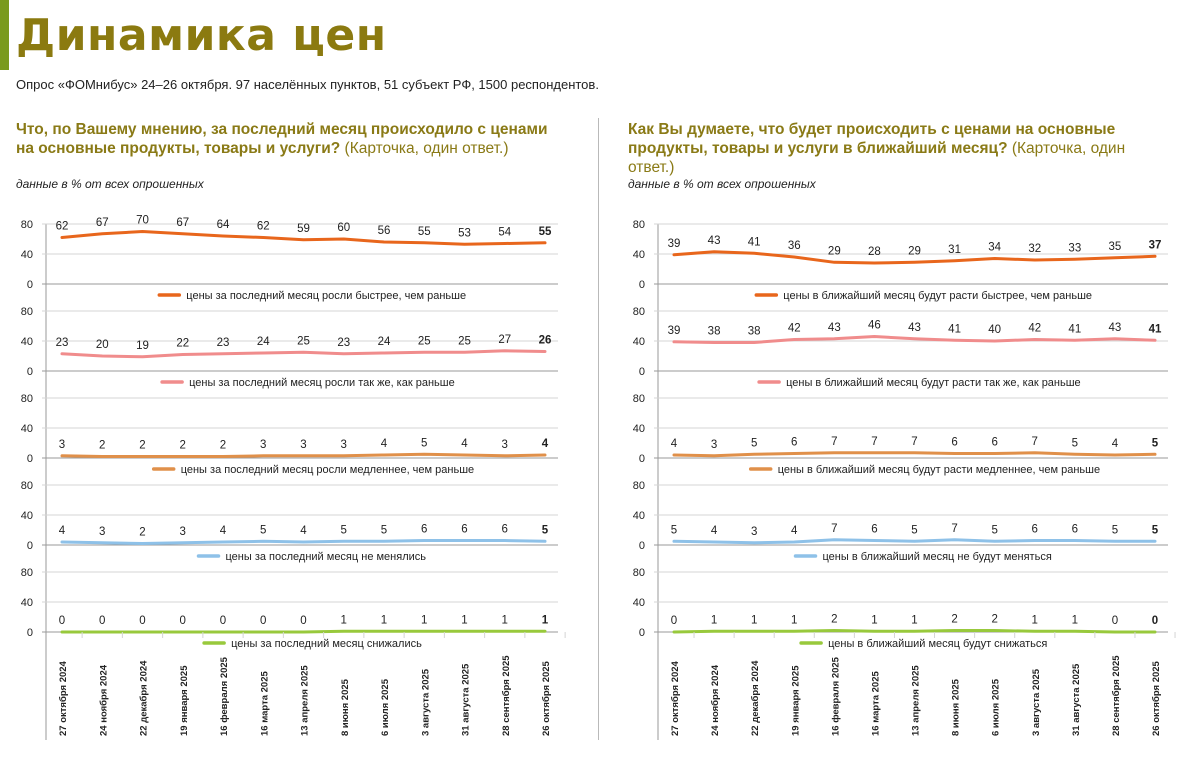 Image resolution: width=1200 pixels, height=761 pixels. I want to click on left-data-label: 64, so click(223, 225).